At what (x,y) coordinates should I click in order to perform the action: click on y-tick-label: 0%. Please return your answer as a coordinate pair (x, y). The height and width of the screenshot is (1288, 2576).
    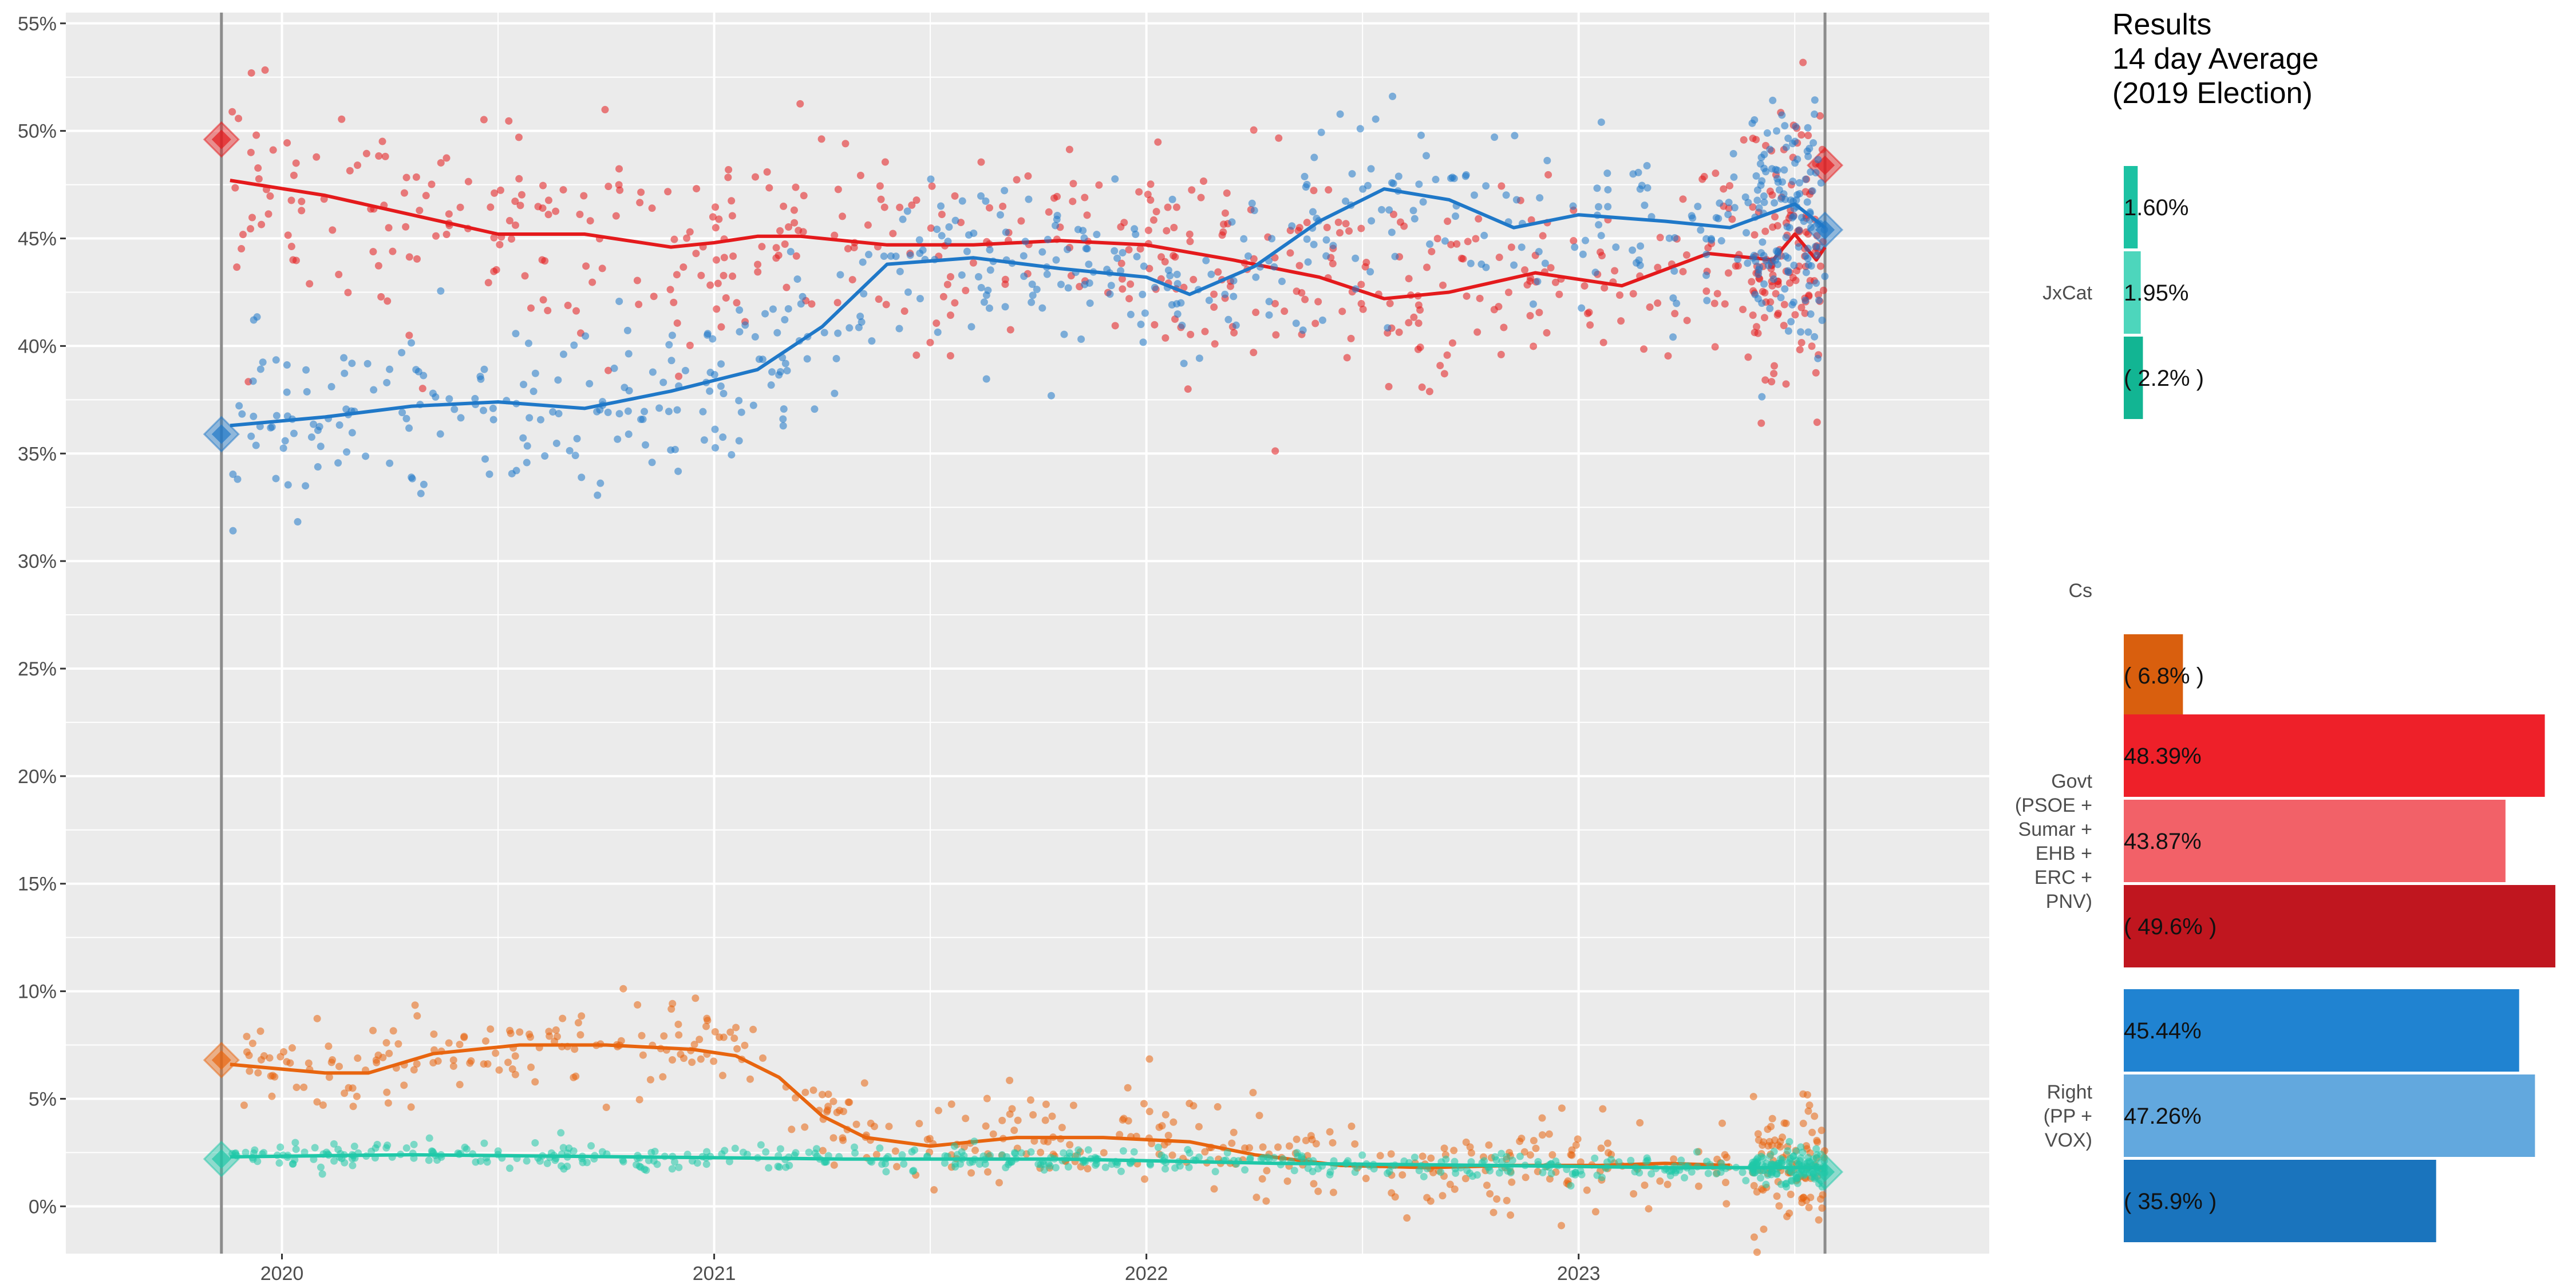
    Looking at the image, I should click on (43, 1207).